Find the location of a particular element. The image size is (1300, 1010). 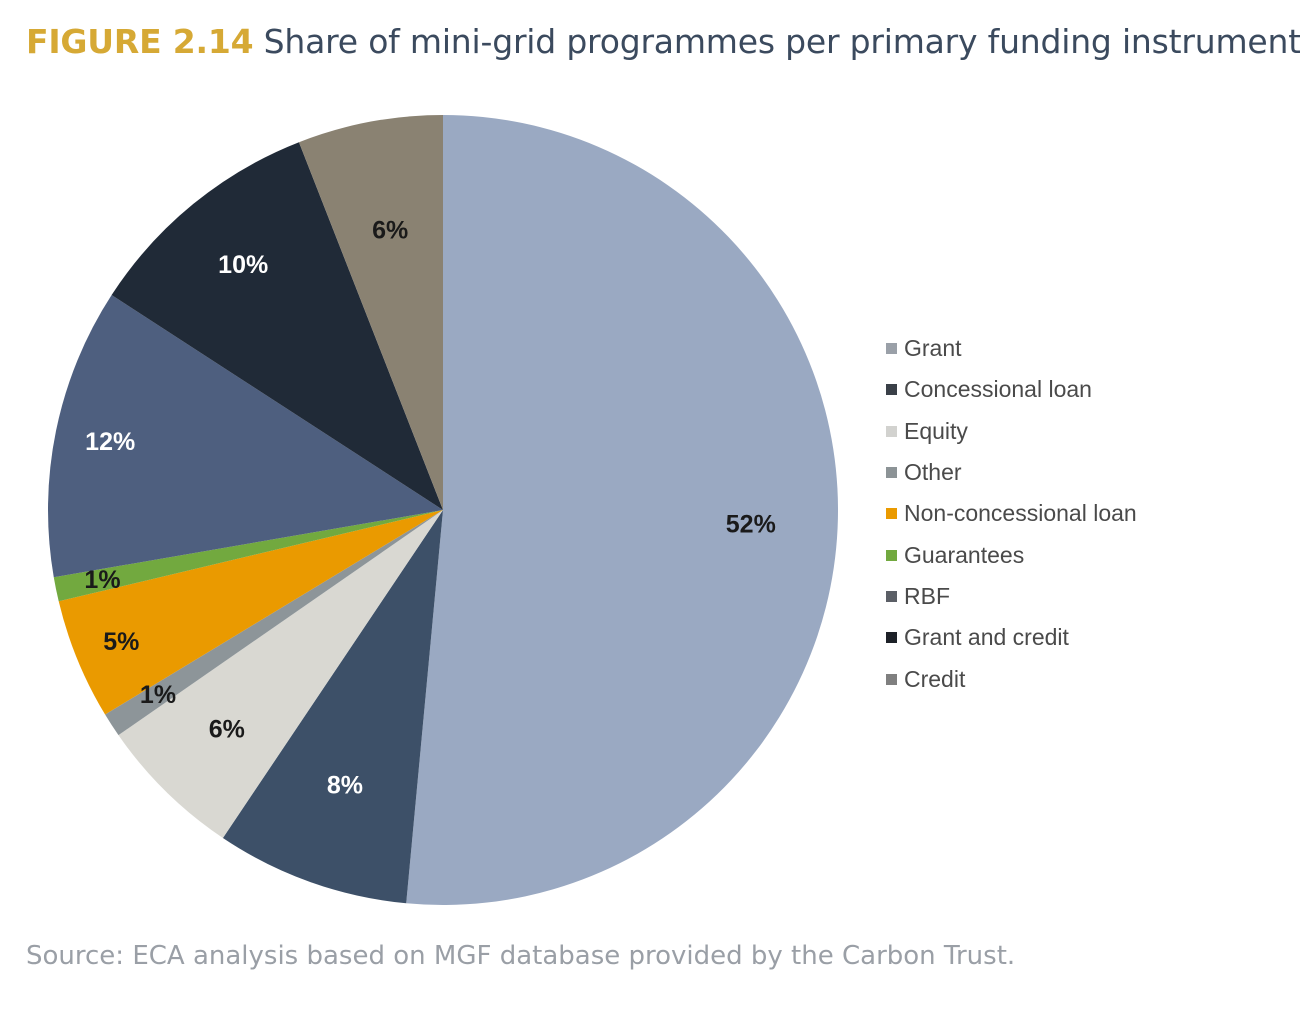

legend-item: Credit is located at coordinates (1011, 678).